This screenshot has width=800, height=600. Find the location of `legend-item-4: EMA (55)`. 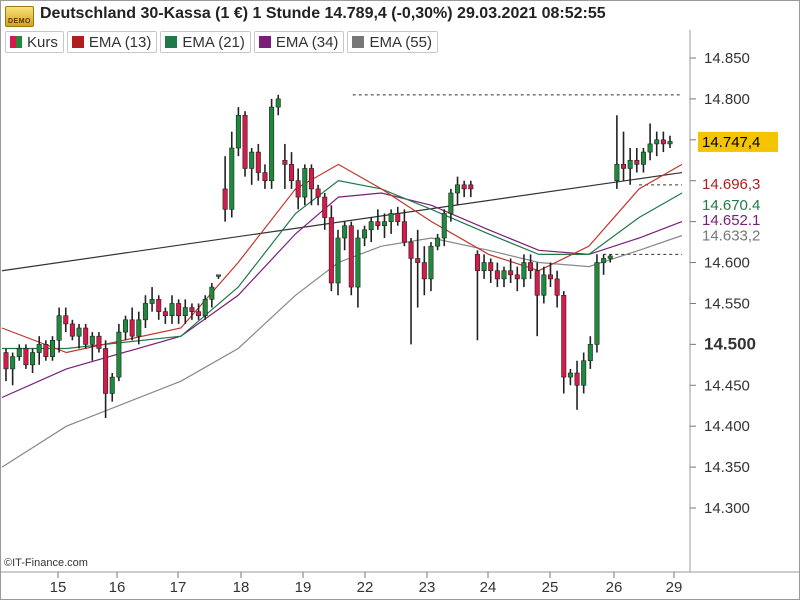

legend-item-4: EMA (55) is located at coordinates (392, 42).